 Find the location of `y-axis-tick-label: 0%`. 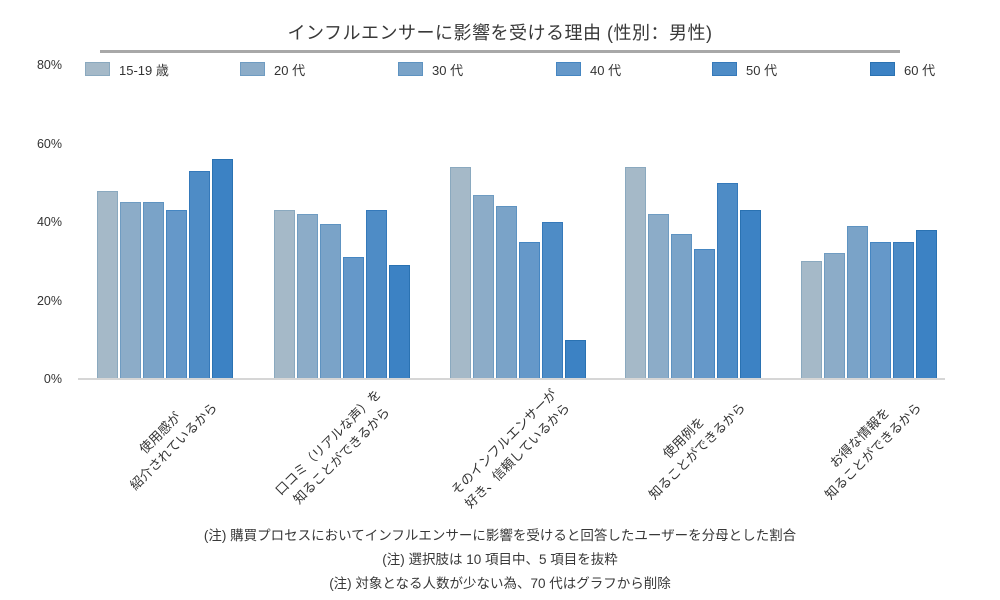

y-axis-tick-label: 0% is located at coordinates (52, 379).